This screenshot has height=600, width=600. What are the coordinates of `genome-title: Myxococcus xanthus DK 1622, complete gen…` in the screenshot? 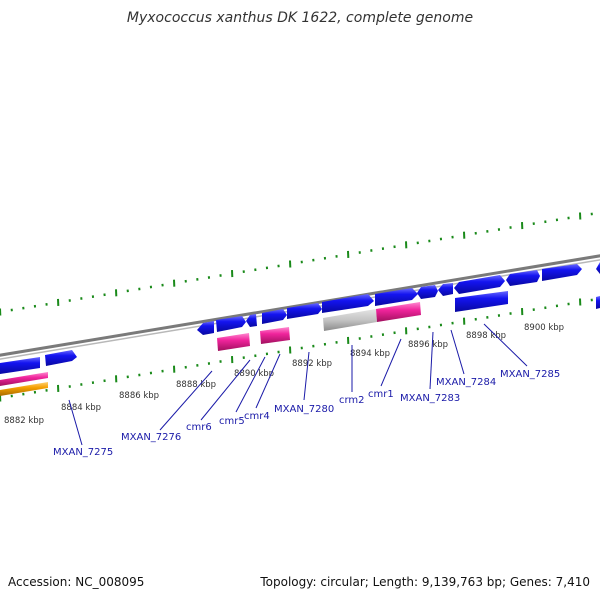 It's located at (300, 18).